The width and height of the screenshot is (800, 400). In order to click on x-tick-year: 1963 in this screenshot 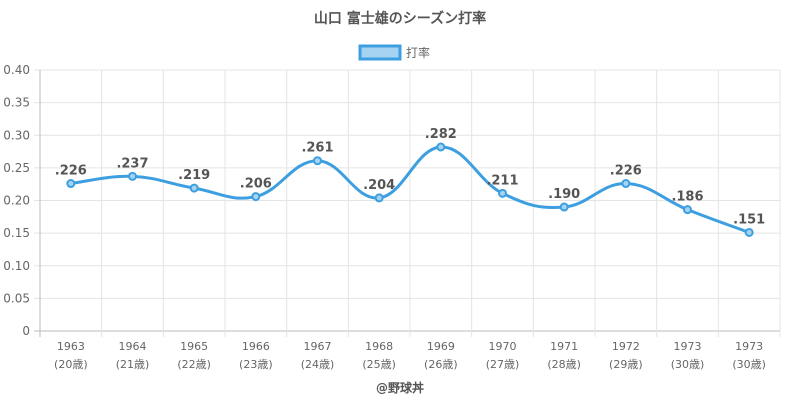, I will do `click(71, 346)`.